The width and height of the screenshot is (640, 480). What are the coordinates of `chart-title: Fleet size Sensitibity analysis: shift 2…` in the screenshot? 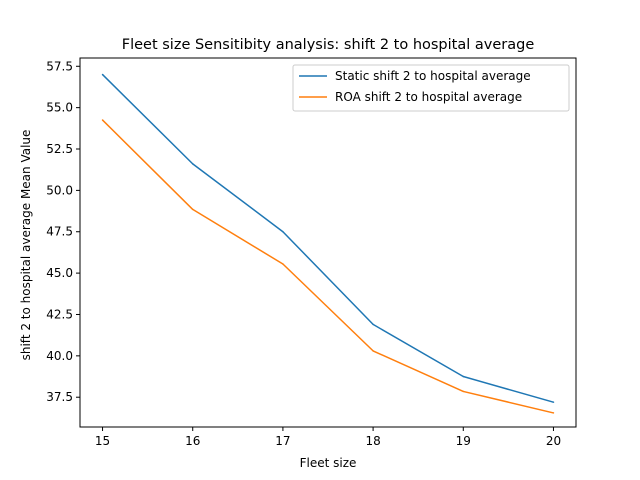 It's located at (328, 45).